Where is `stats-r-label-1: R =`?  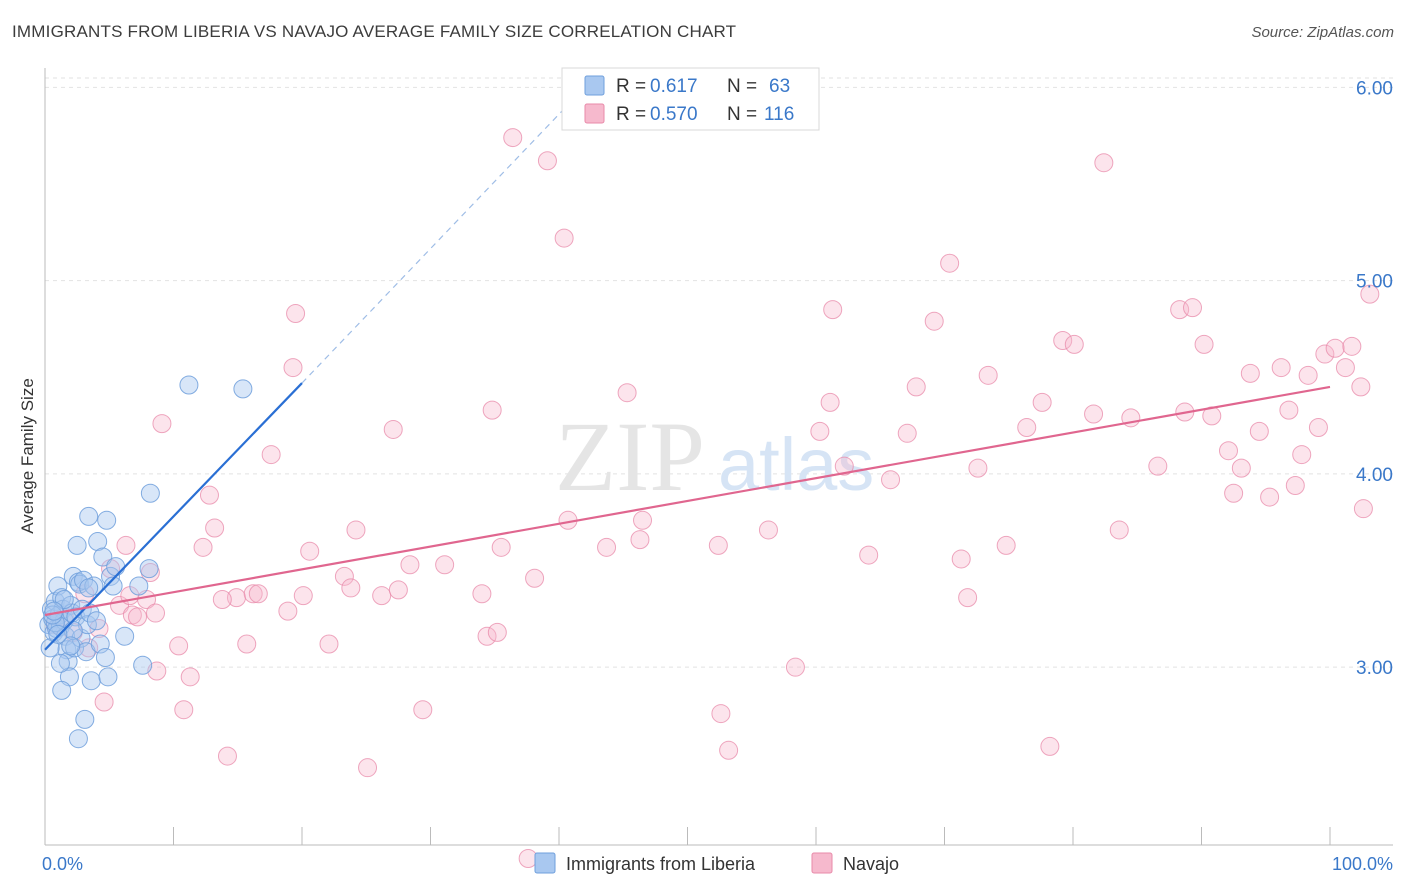
stats-r-label-1: R = is located at coordinates (631, 86).